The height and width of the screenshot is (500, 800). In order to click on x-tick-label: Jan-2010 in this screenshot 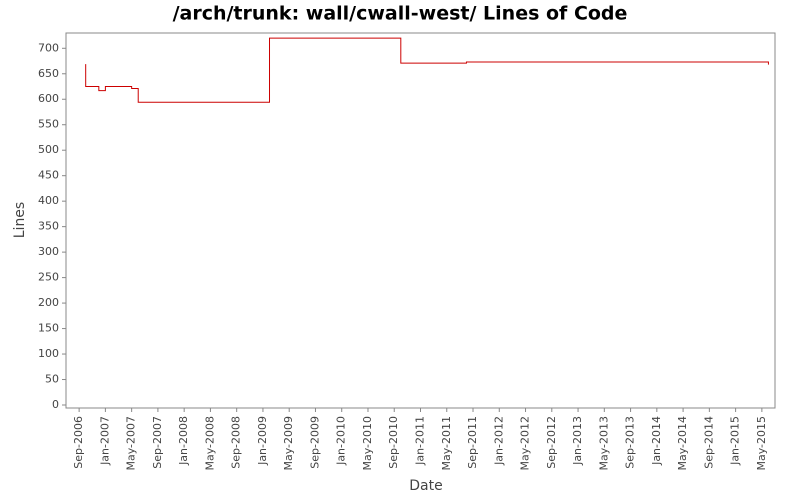, I will do `click(341, 441)`.